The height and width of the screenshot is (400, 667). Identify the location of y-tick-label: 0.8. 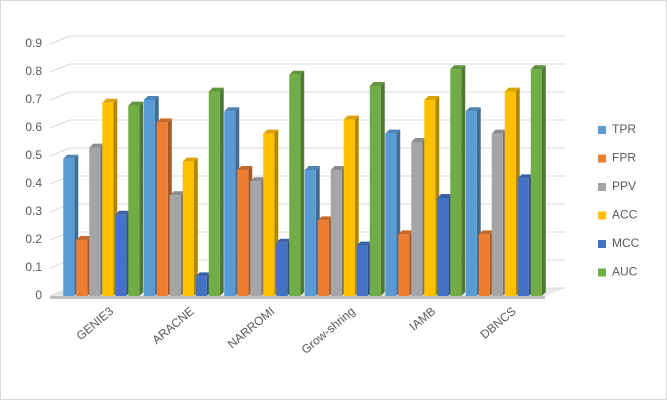
(33, 71).